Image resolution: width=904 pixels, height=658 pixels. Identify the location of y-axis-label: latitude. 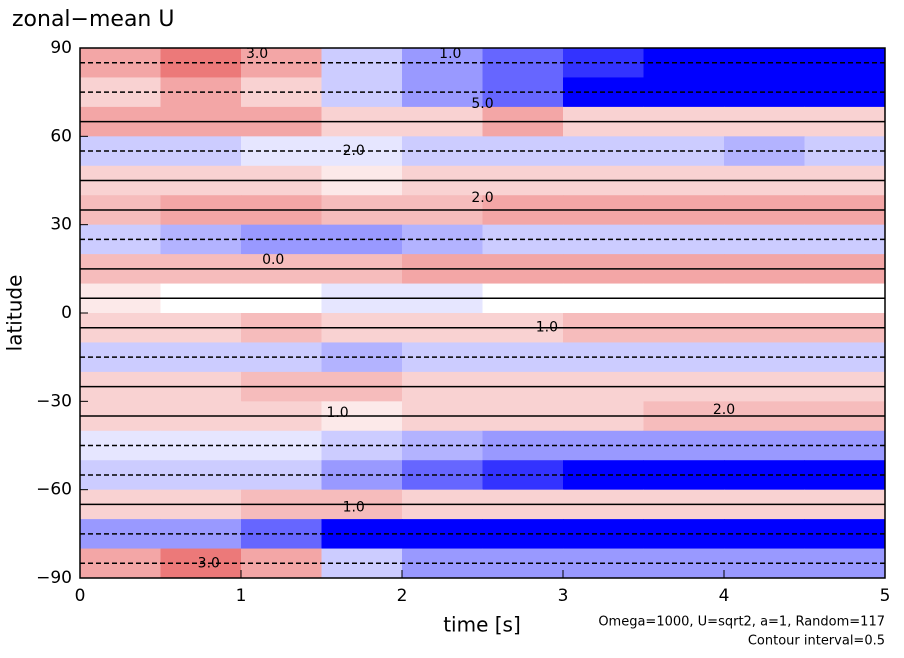
(15, 313).